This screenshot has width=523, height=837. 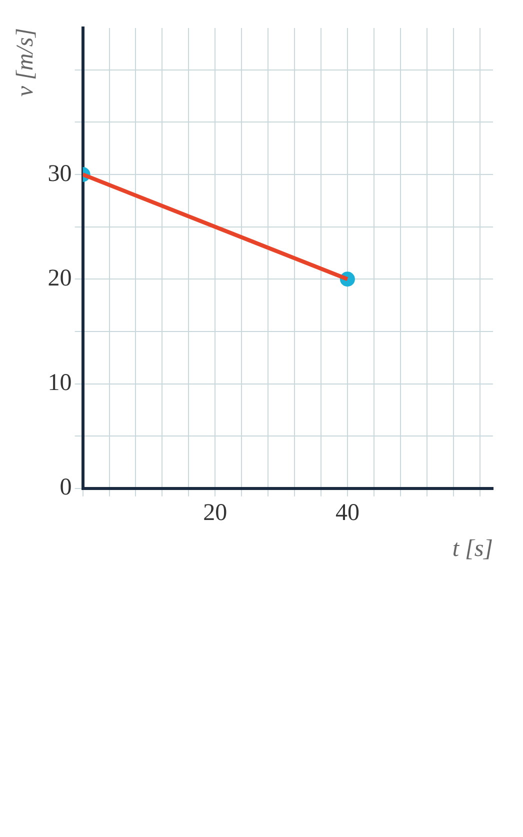 I want to click on y-tick-label: 0, so click(x=66, y=487).